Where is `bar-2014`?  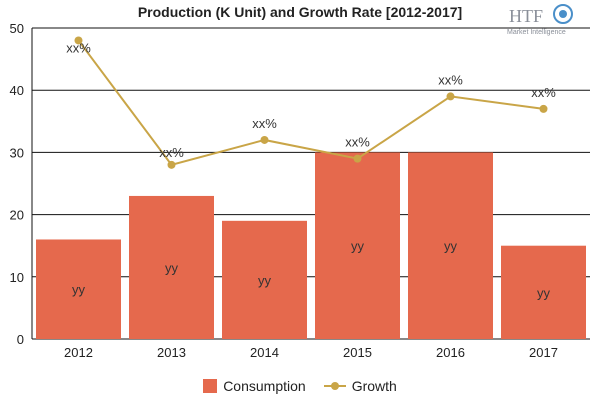
bar-2014 is located at coordinates (264, 279).